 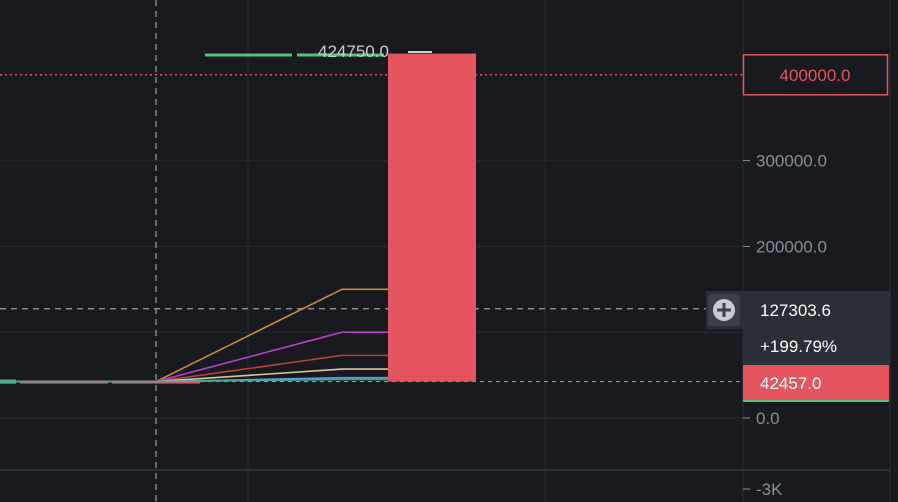 What do you see at coordinates (791, 161) in the screenshot?
I see `y-tick-label: 300000.0` at bounding box center [791, 161].